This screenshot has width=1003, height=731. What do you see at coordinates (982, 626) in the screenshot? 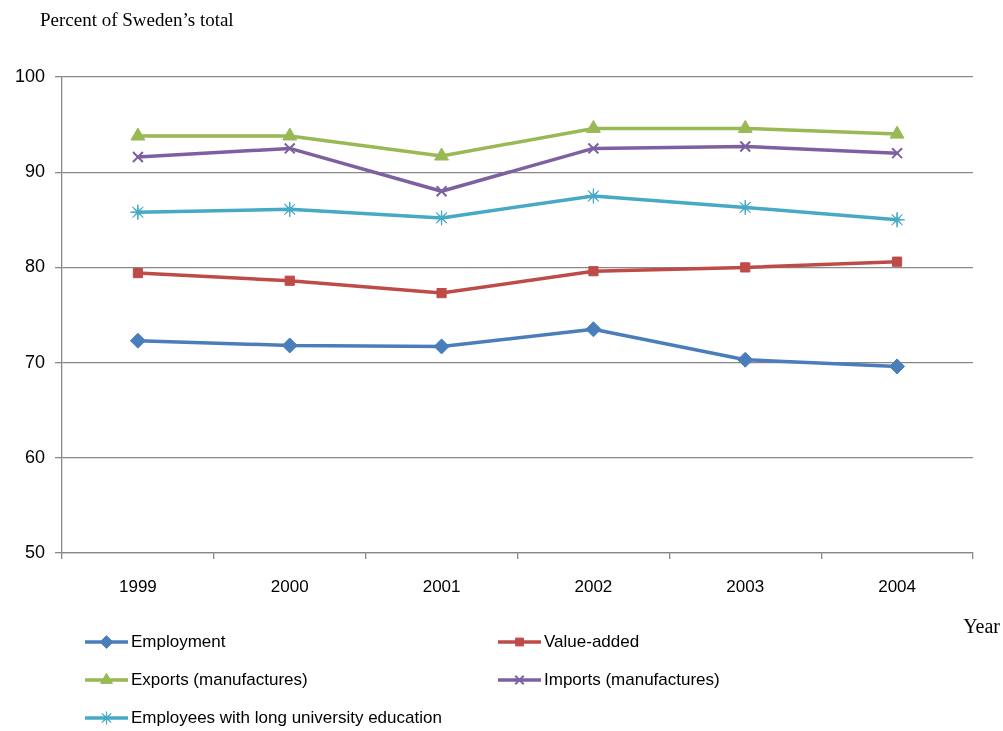
I see `x-axis-title: Year` at bounding box center [982, 626].